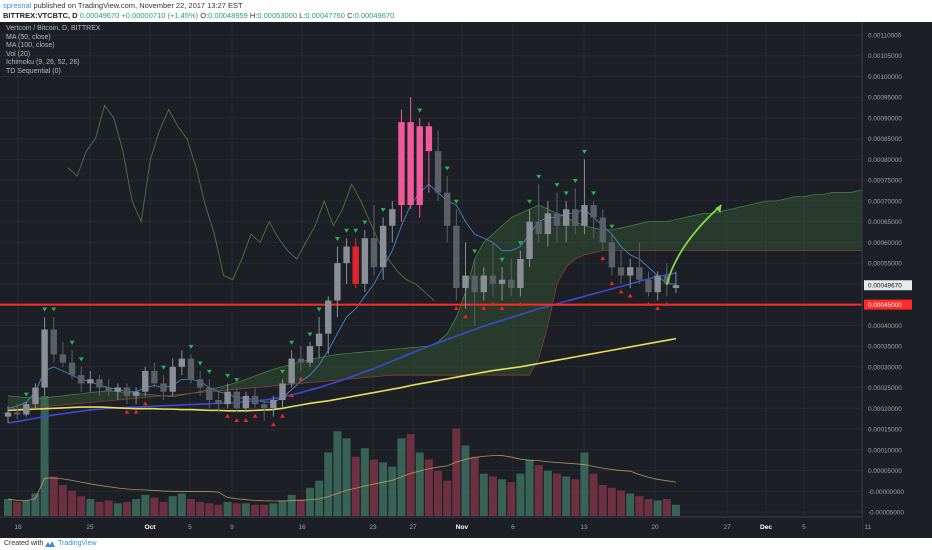  Describe the element at coordinates (885, 264) in the screenshot. I see `price-axis-label: 0.00055000` at that location.